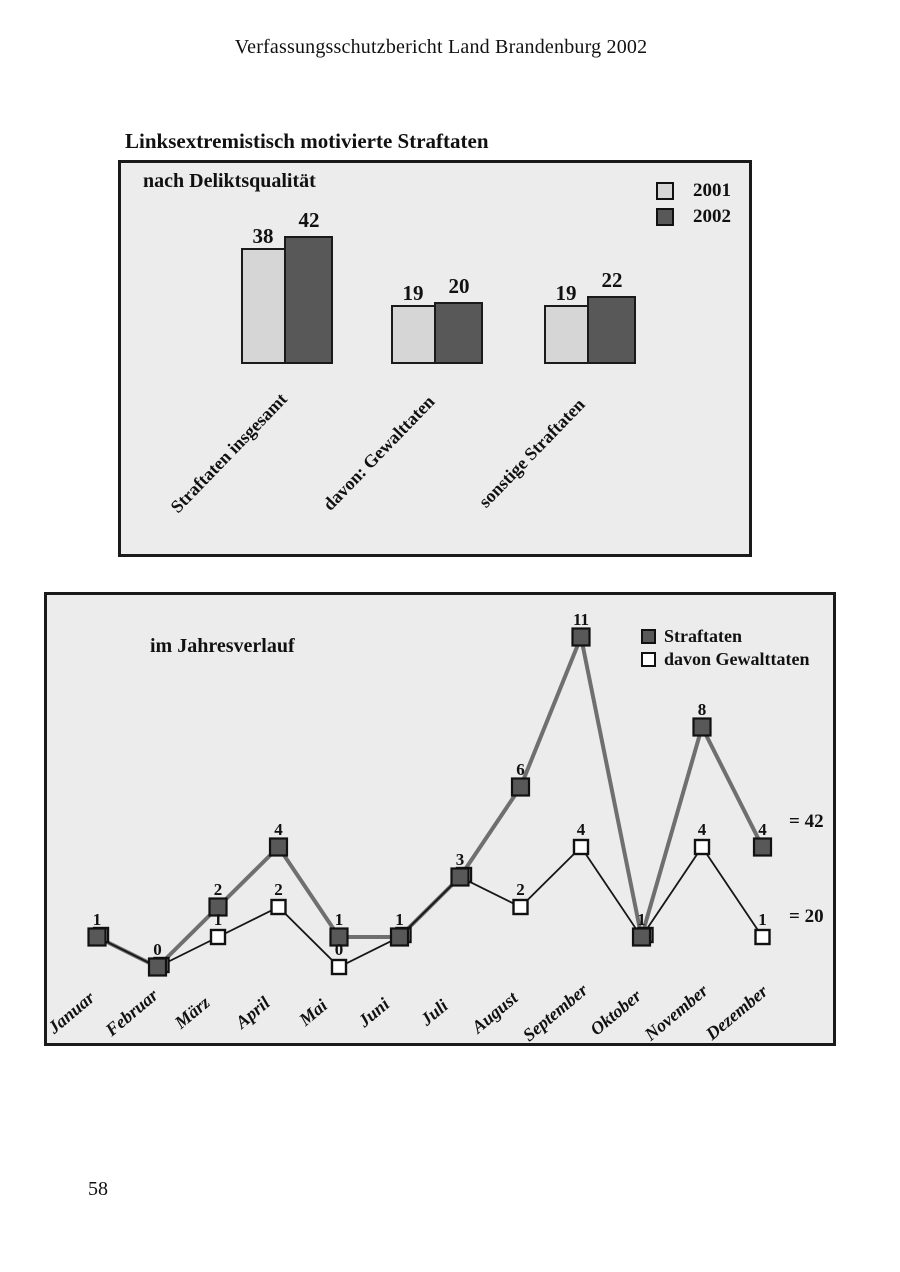 This screenshot has width=900, height=1272. What do you see at coordinates (222, 646) in the screenshot?
I see `line-chart-title: im Jahresverlauf` at bounding box center [222, 646].